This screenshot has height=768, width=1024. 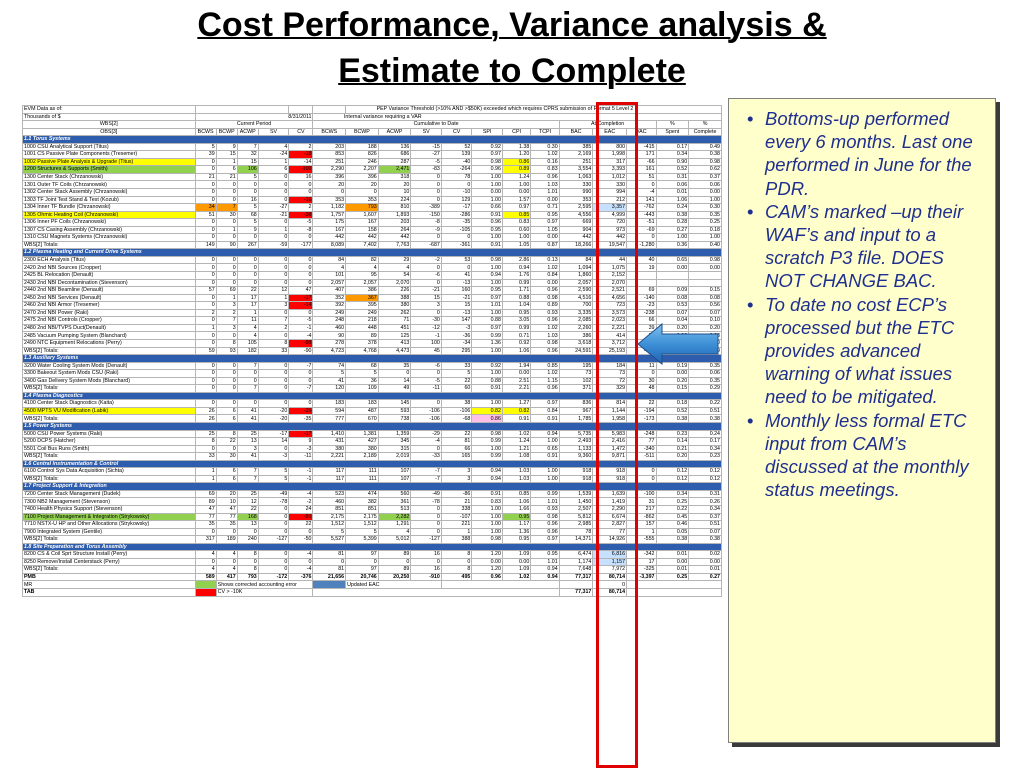 I want to click on cell-bac: 371, so click(x=576, y=388).